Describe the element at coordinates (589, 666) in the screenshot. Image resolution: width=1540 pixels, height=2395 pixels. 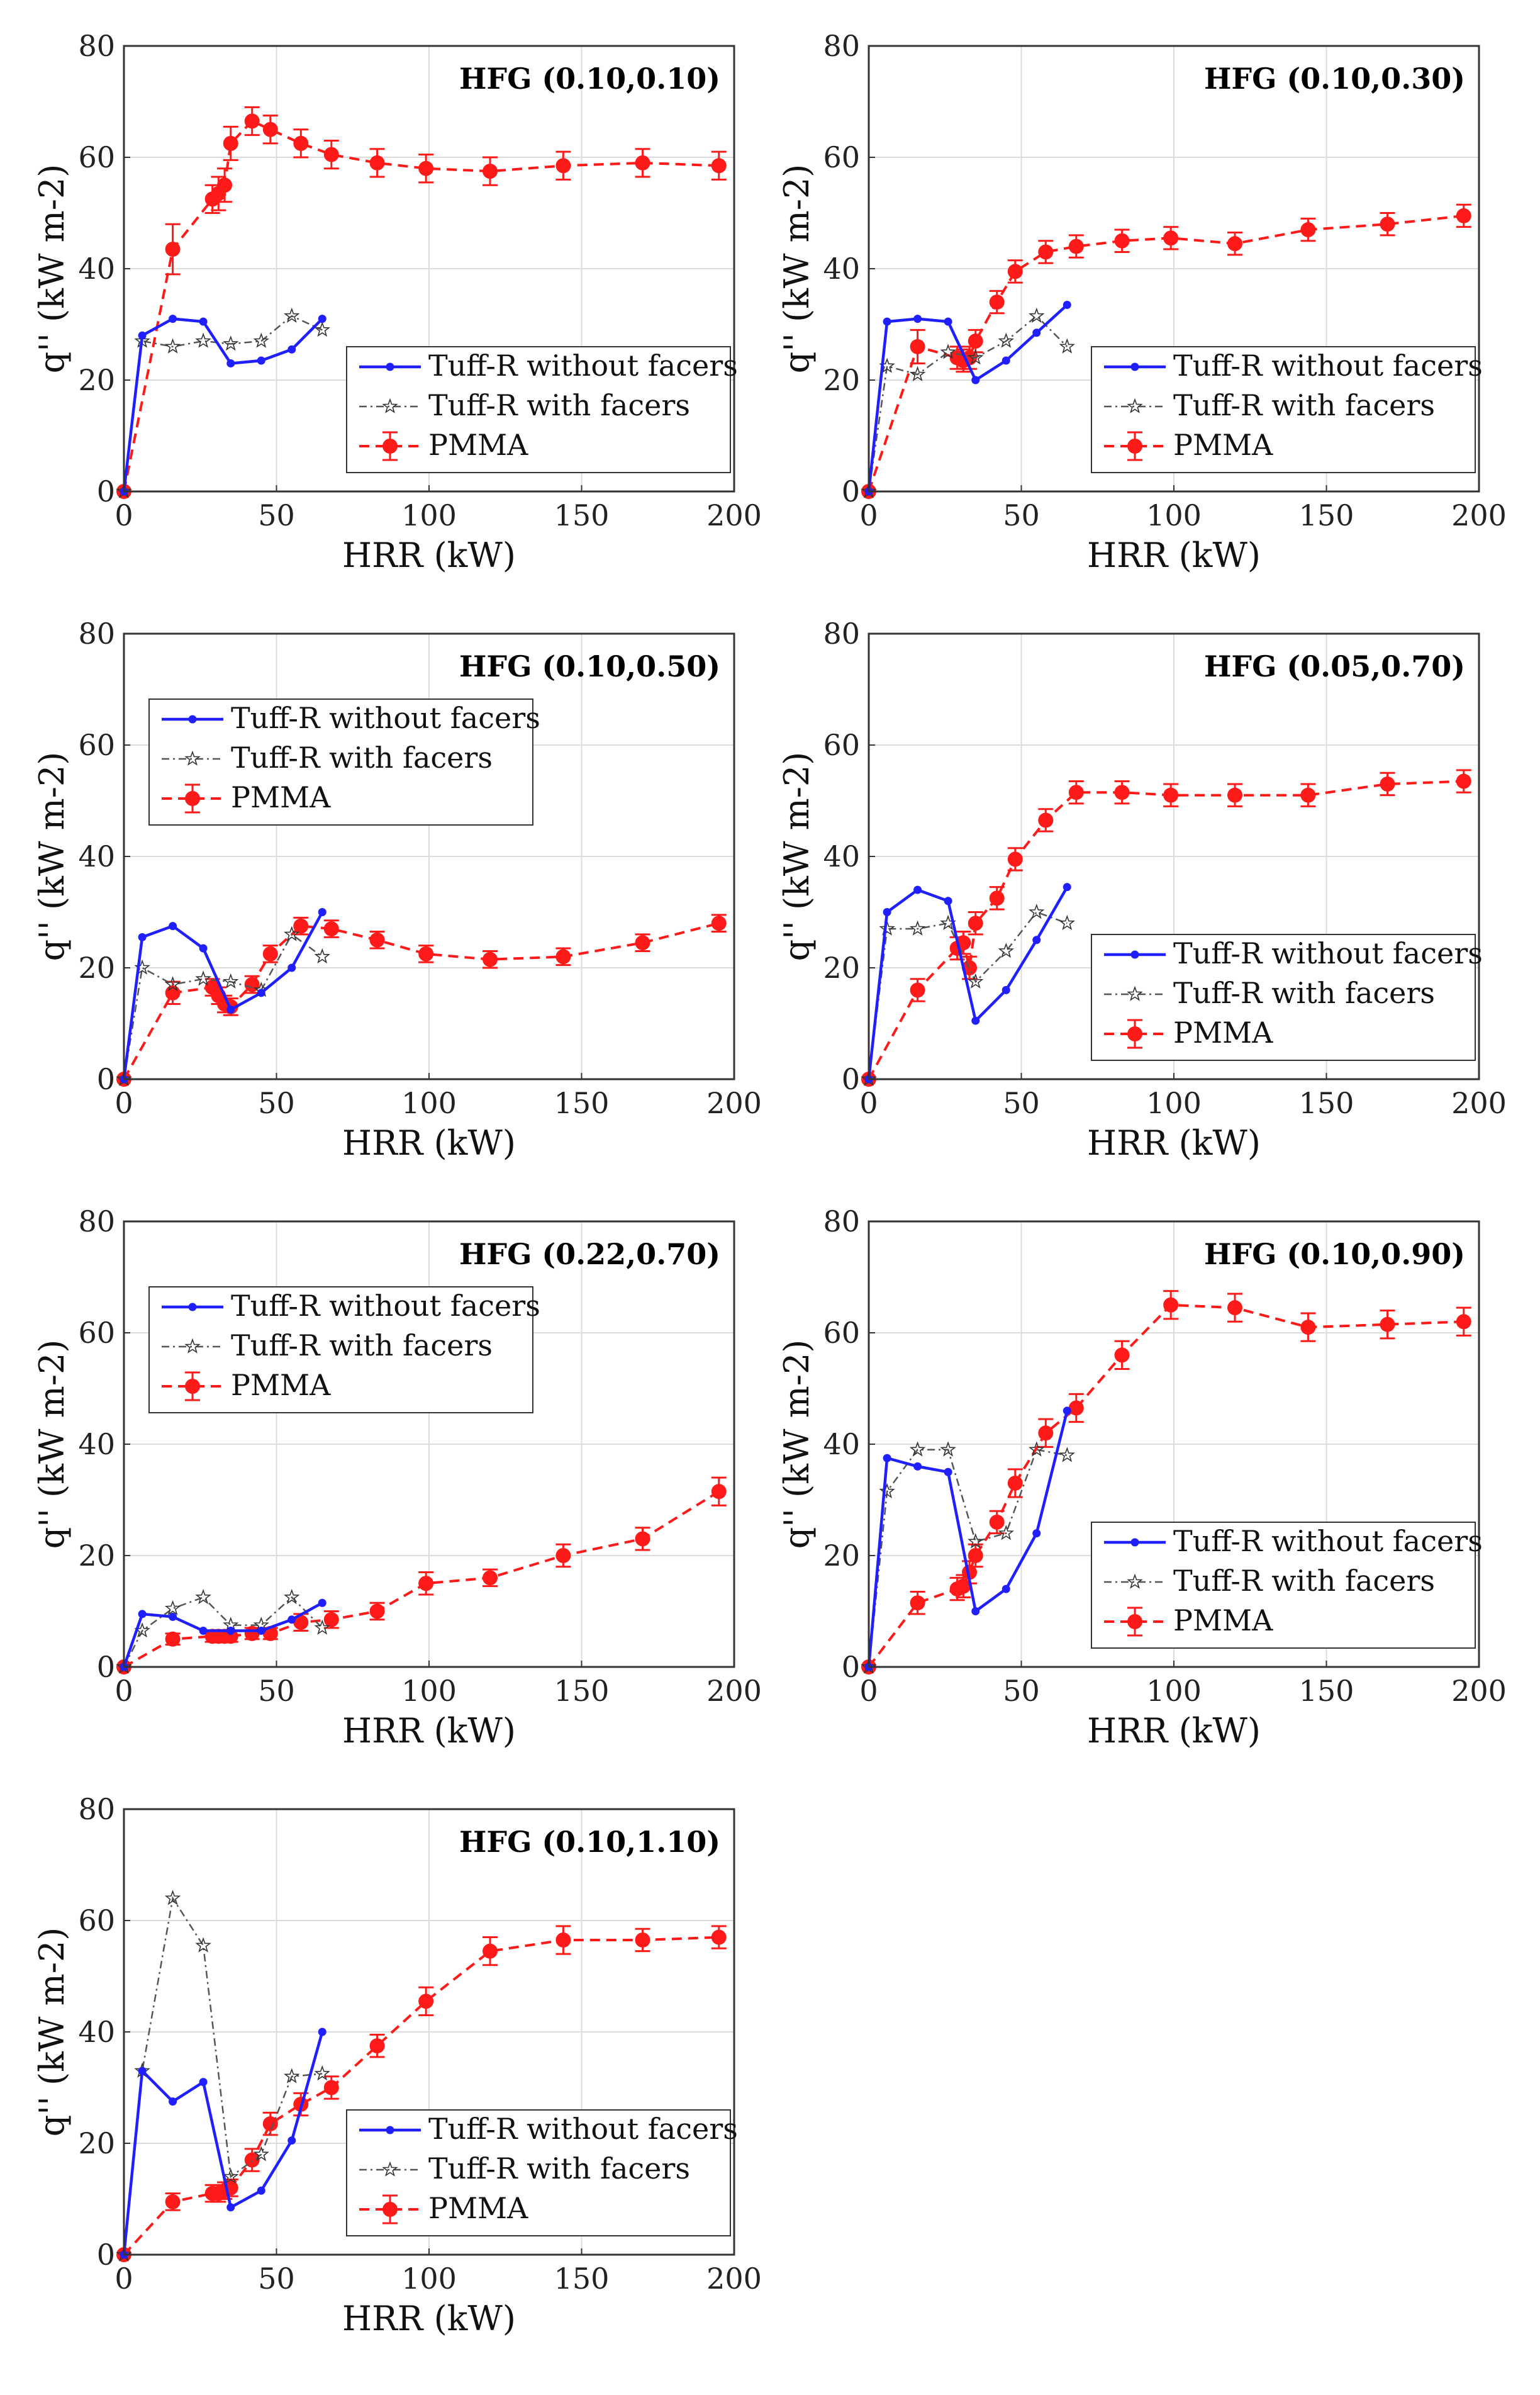
I see `panel-title: HFG (0.10,0.50)` at that location.